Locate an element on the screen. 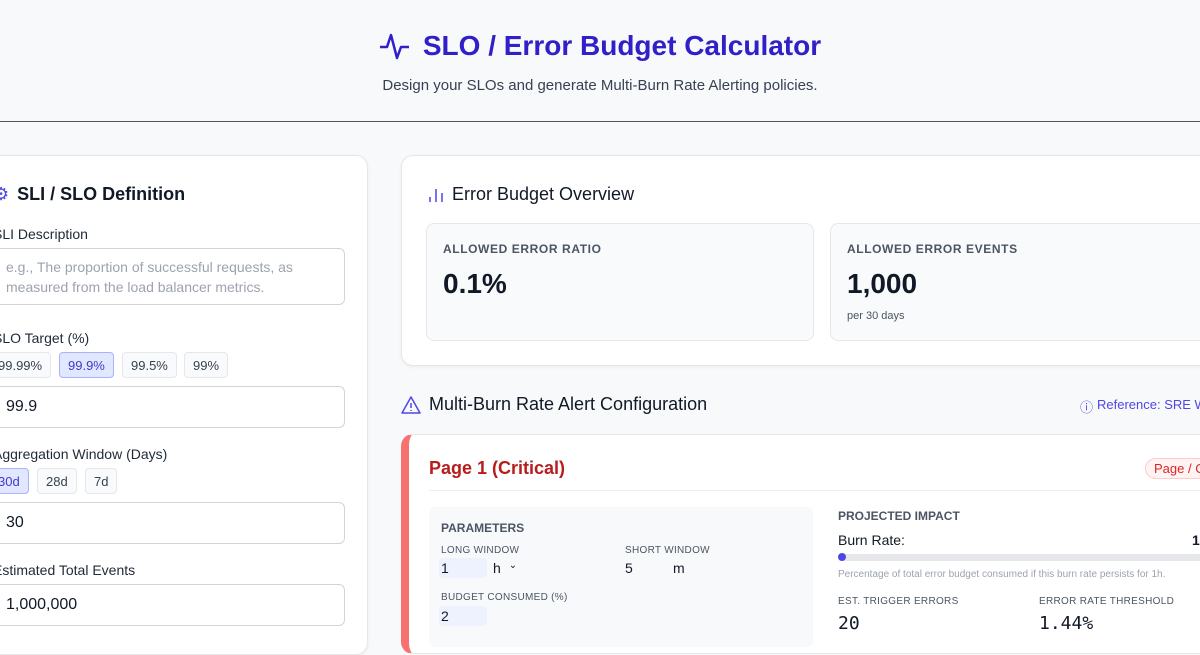 This screenshot has height=655, width=1200. bar-chart-icon is located at coordinates (436, 195).